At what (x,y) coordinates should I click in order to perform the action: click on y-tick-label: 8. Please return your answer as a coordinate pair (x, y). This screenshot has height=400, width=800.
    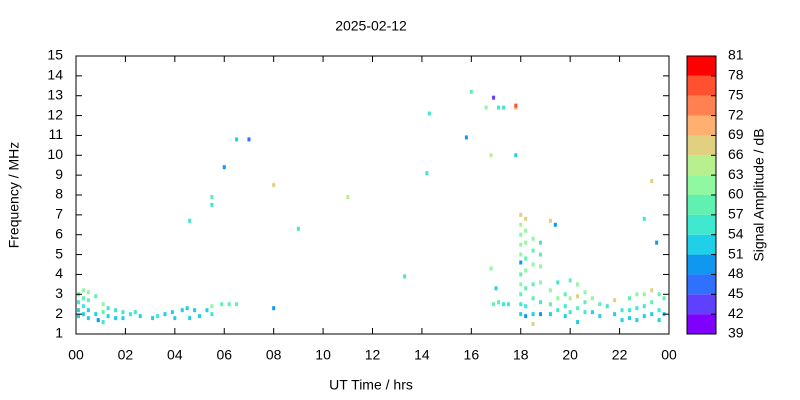
    Looking at the image, I should click on (59, 194).